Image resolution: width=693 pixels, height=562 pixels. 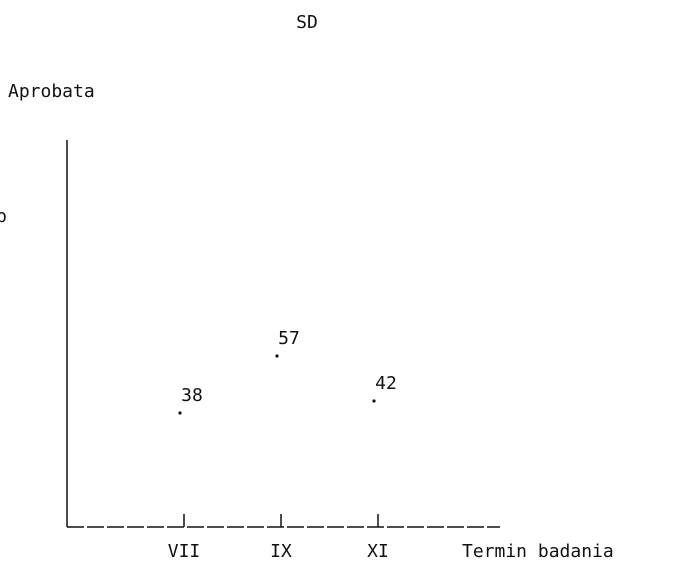 What do you see at coordinates (374, 401) in the screenshot?
I see `data-point-xi` at bounding box center [374, 401].